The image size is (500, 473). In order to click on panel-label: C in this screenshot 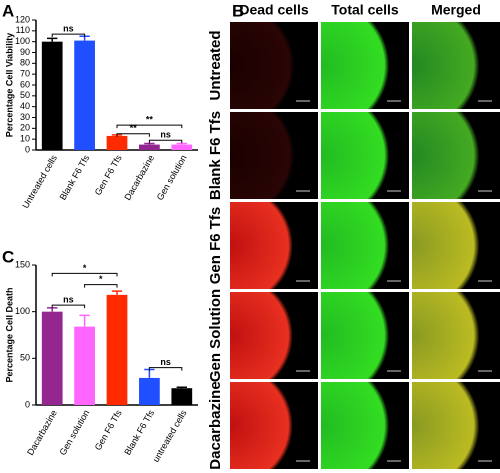, I will do `click(8, 256)`.